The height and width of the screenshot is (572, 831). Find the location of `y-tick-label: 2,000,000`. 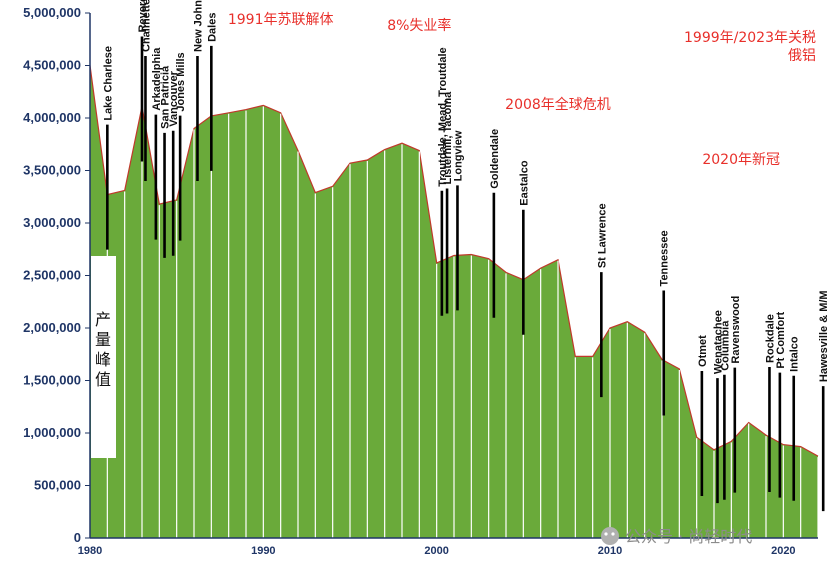

y-tick-label: 2,000,000 is located at coordinates (52, 327).